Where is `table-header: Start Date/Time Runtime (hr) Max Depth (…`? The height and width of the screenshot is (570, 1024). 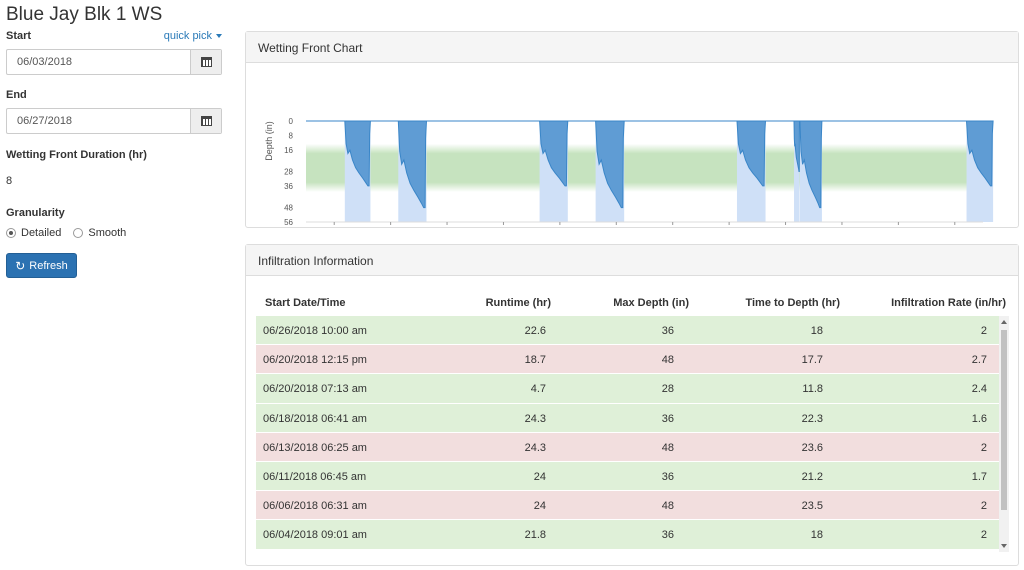 table-header: Start Date/Time Runtime (hr) Max Depth (… is located at coordinates (632, 305).